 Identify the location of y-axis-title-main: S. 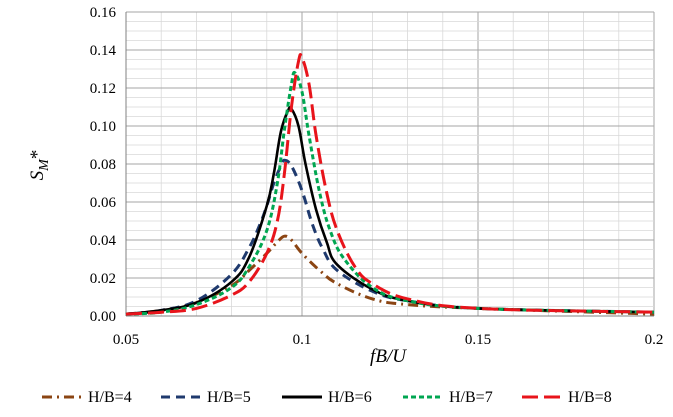
(37, 175).